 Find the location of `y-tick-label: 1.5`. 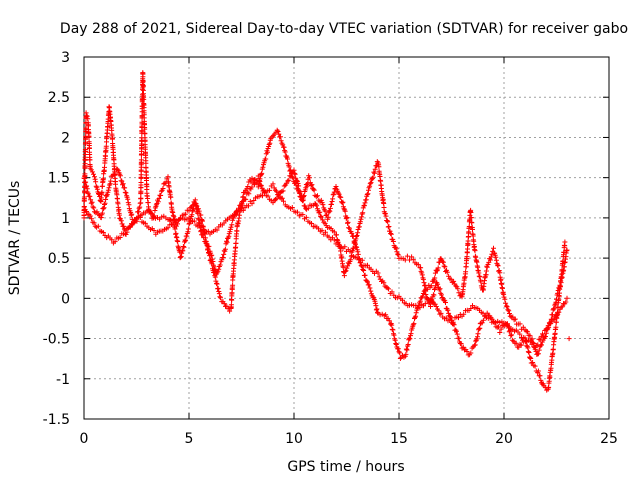

y-tick-label: 1.5 is located at coordinates (59, 179).